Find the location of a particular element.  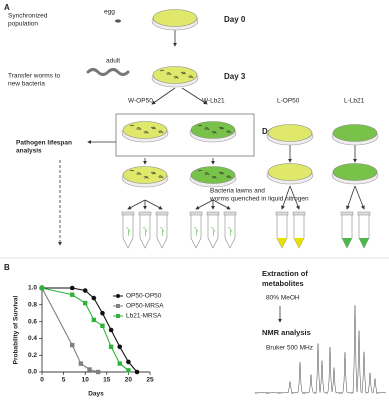

note: Synchronized is located at coordinates (28, 16).